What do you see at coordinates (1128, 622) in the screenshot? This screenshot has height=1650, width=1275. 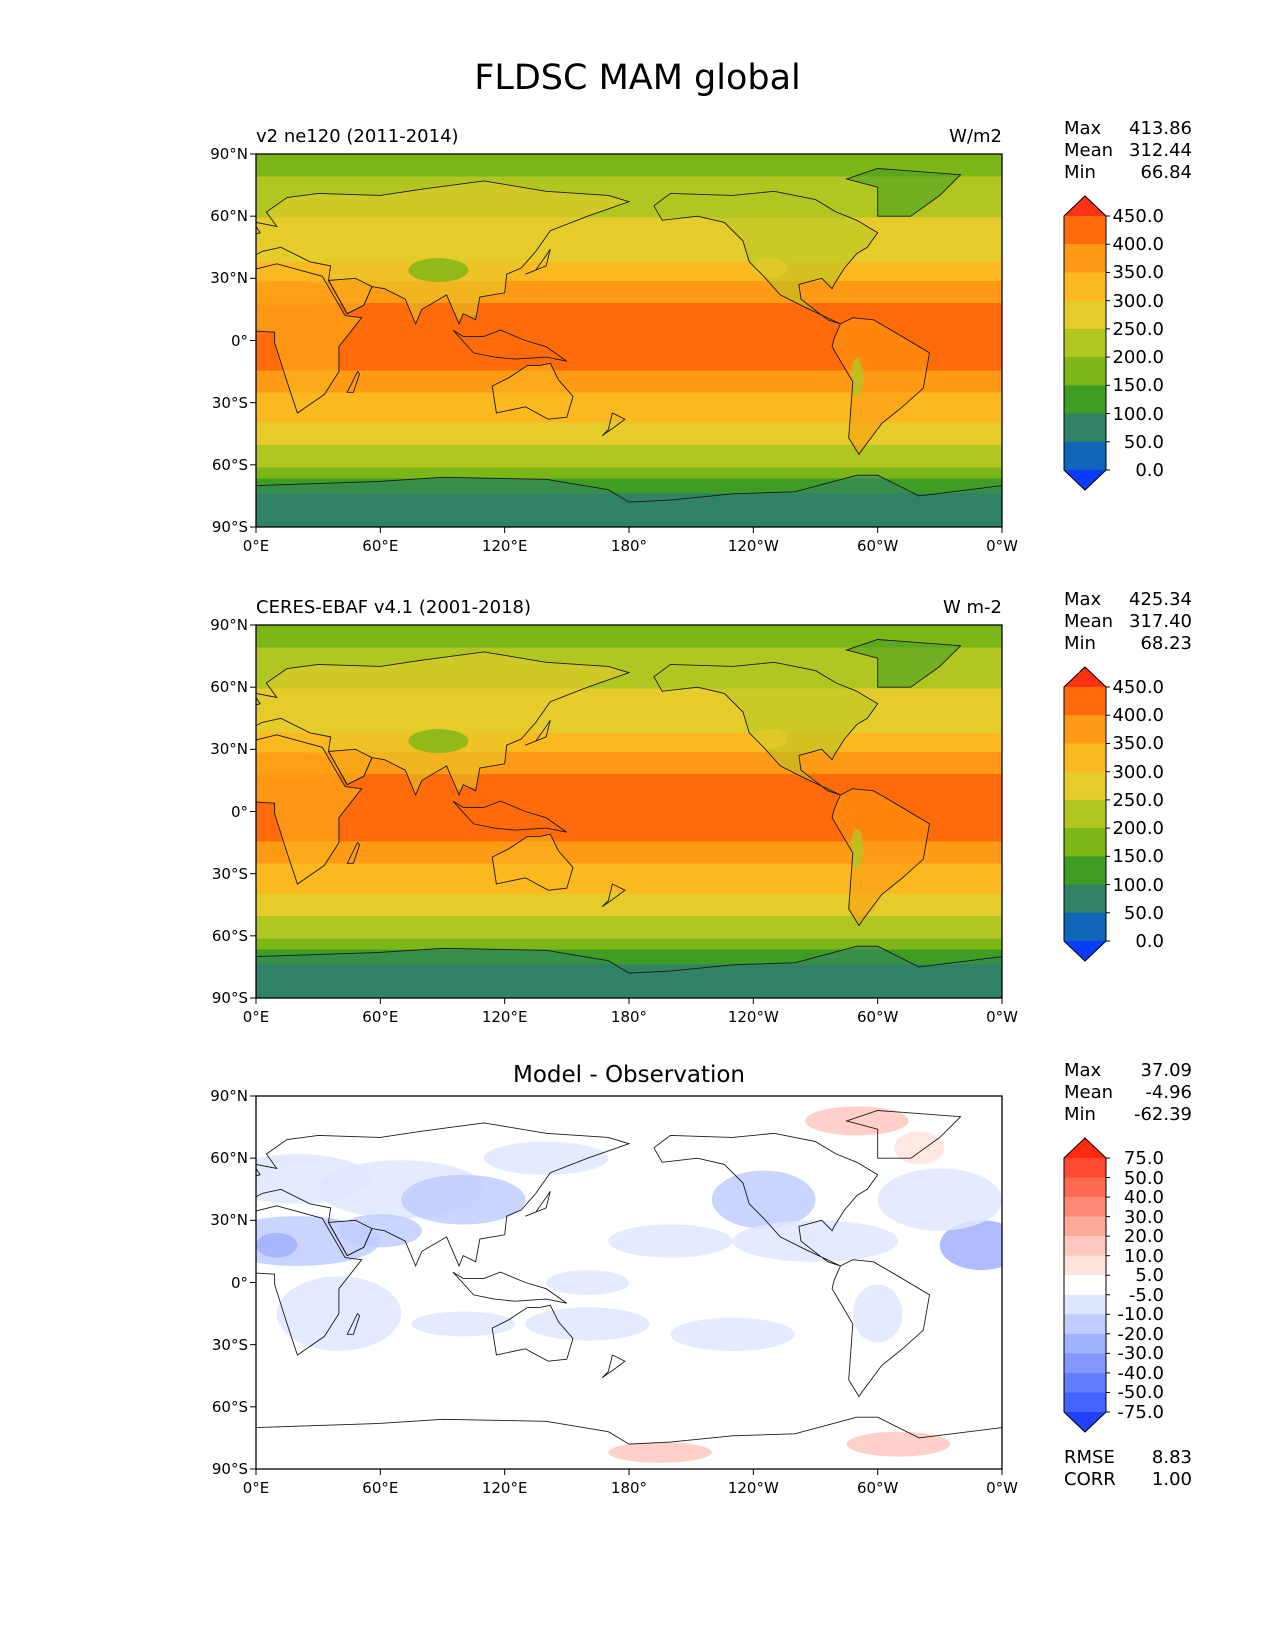 I see `stat-row: Mean 317.40` at bounding box center [1128, 622].